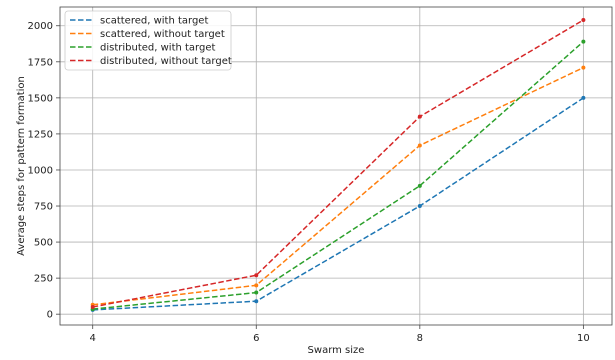 The image size is (615, 360). What do you see at coordinates (43, 279) in the screenshot?
I see `y-tick-label: 250` at bounding box center [43, 279].